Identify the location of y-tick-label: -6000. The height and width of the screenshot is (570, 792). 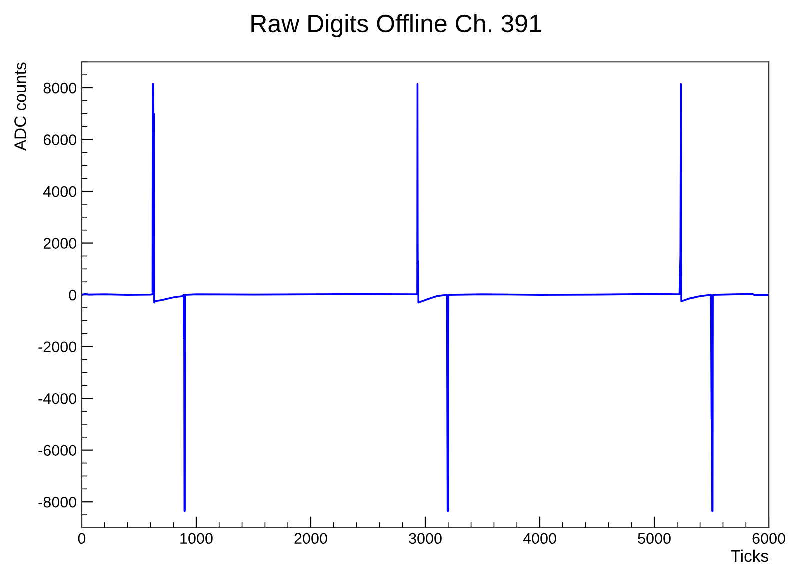
(57, 450).